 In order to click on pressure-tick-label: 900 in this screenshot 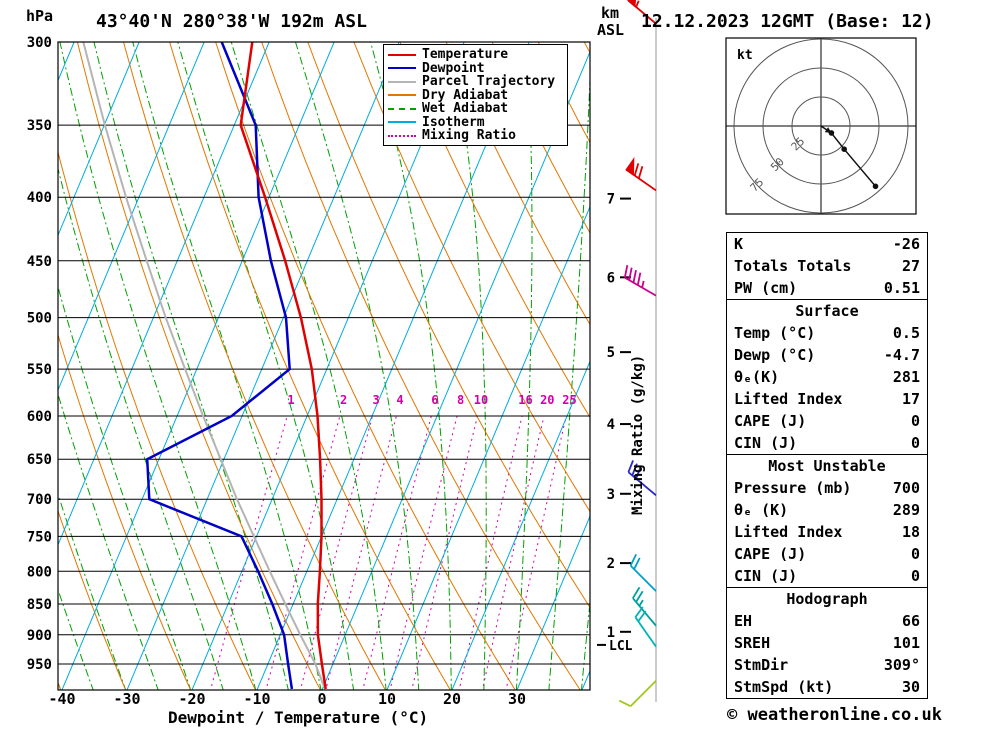, I will do `click(39, 636)`.